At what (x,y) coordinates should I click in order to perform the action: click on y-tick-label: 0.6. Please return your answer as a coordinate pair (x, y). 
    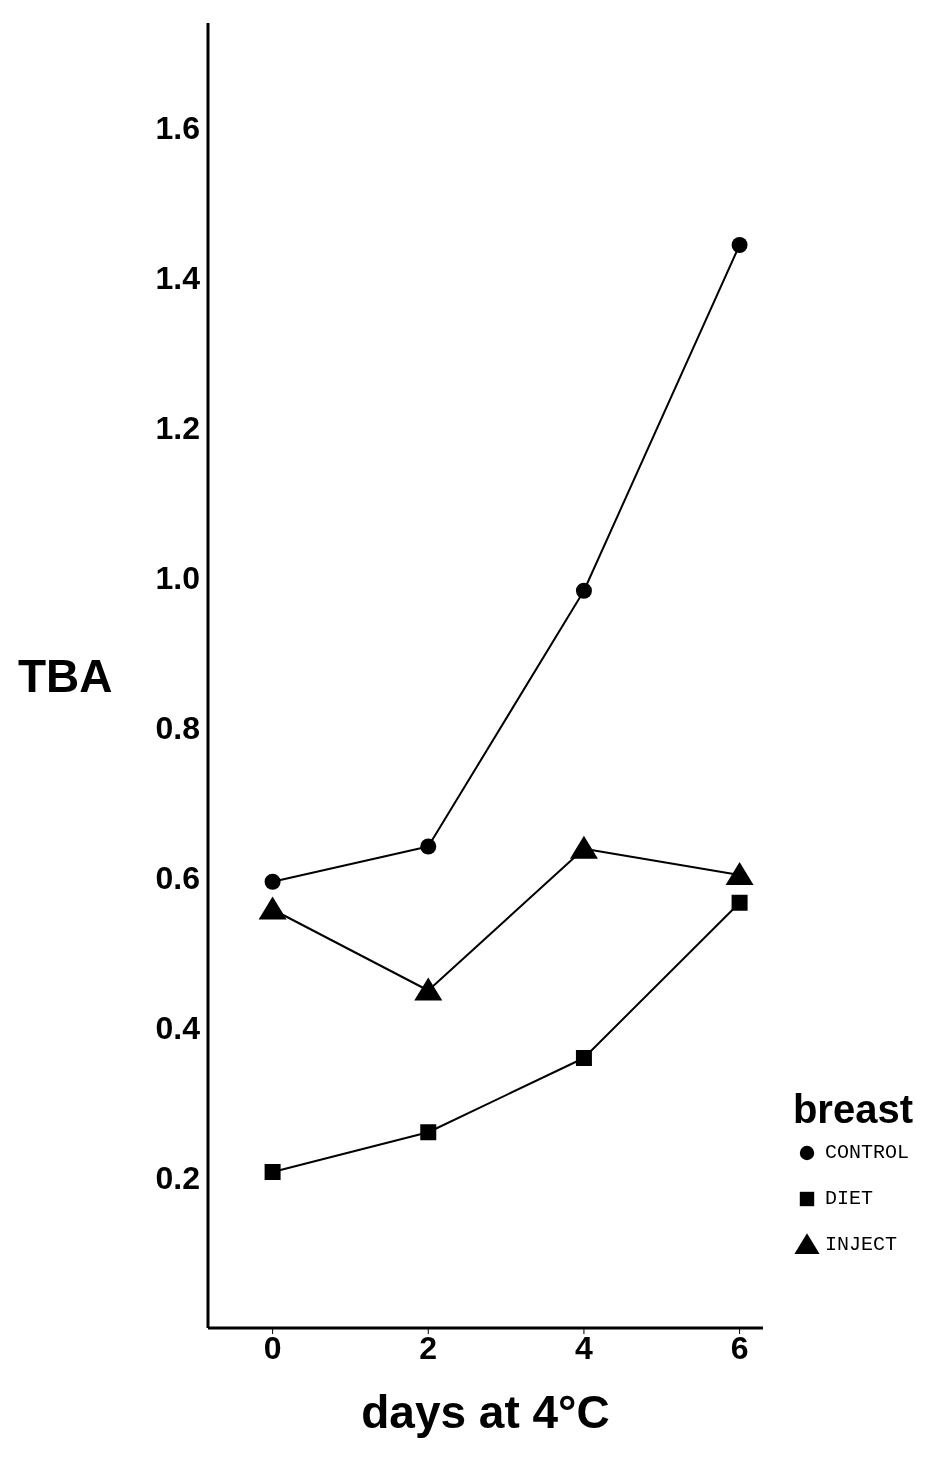
    Looking at the image, I should click on (177, 878).